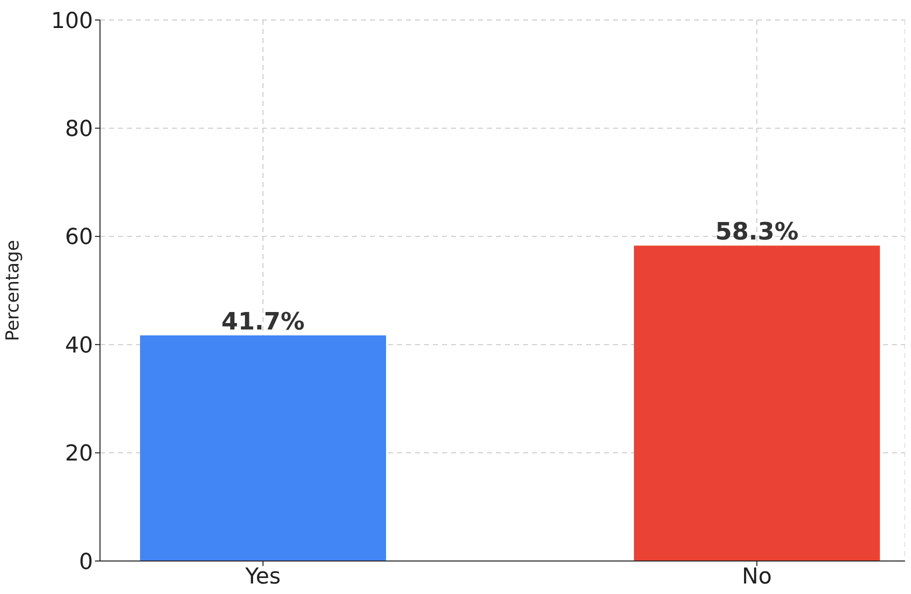 The width and height of the screenshot is (911, 594). Describe the element at coordinates (86, 562) in the screenshot. I see `y-tick-label: 0` at that location.